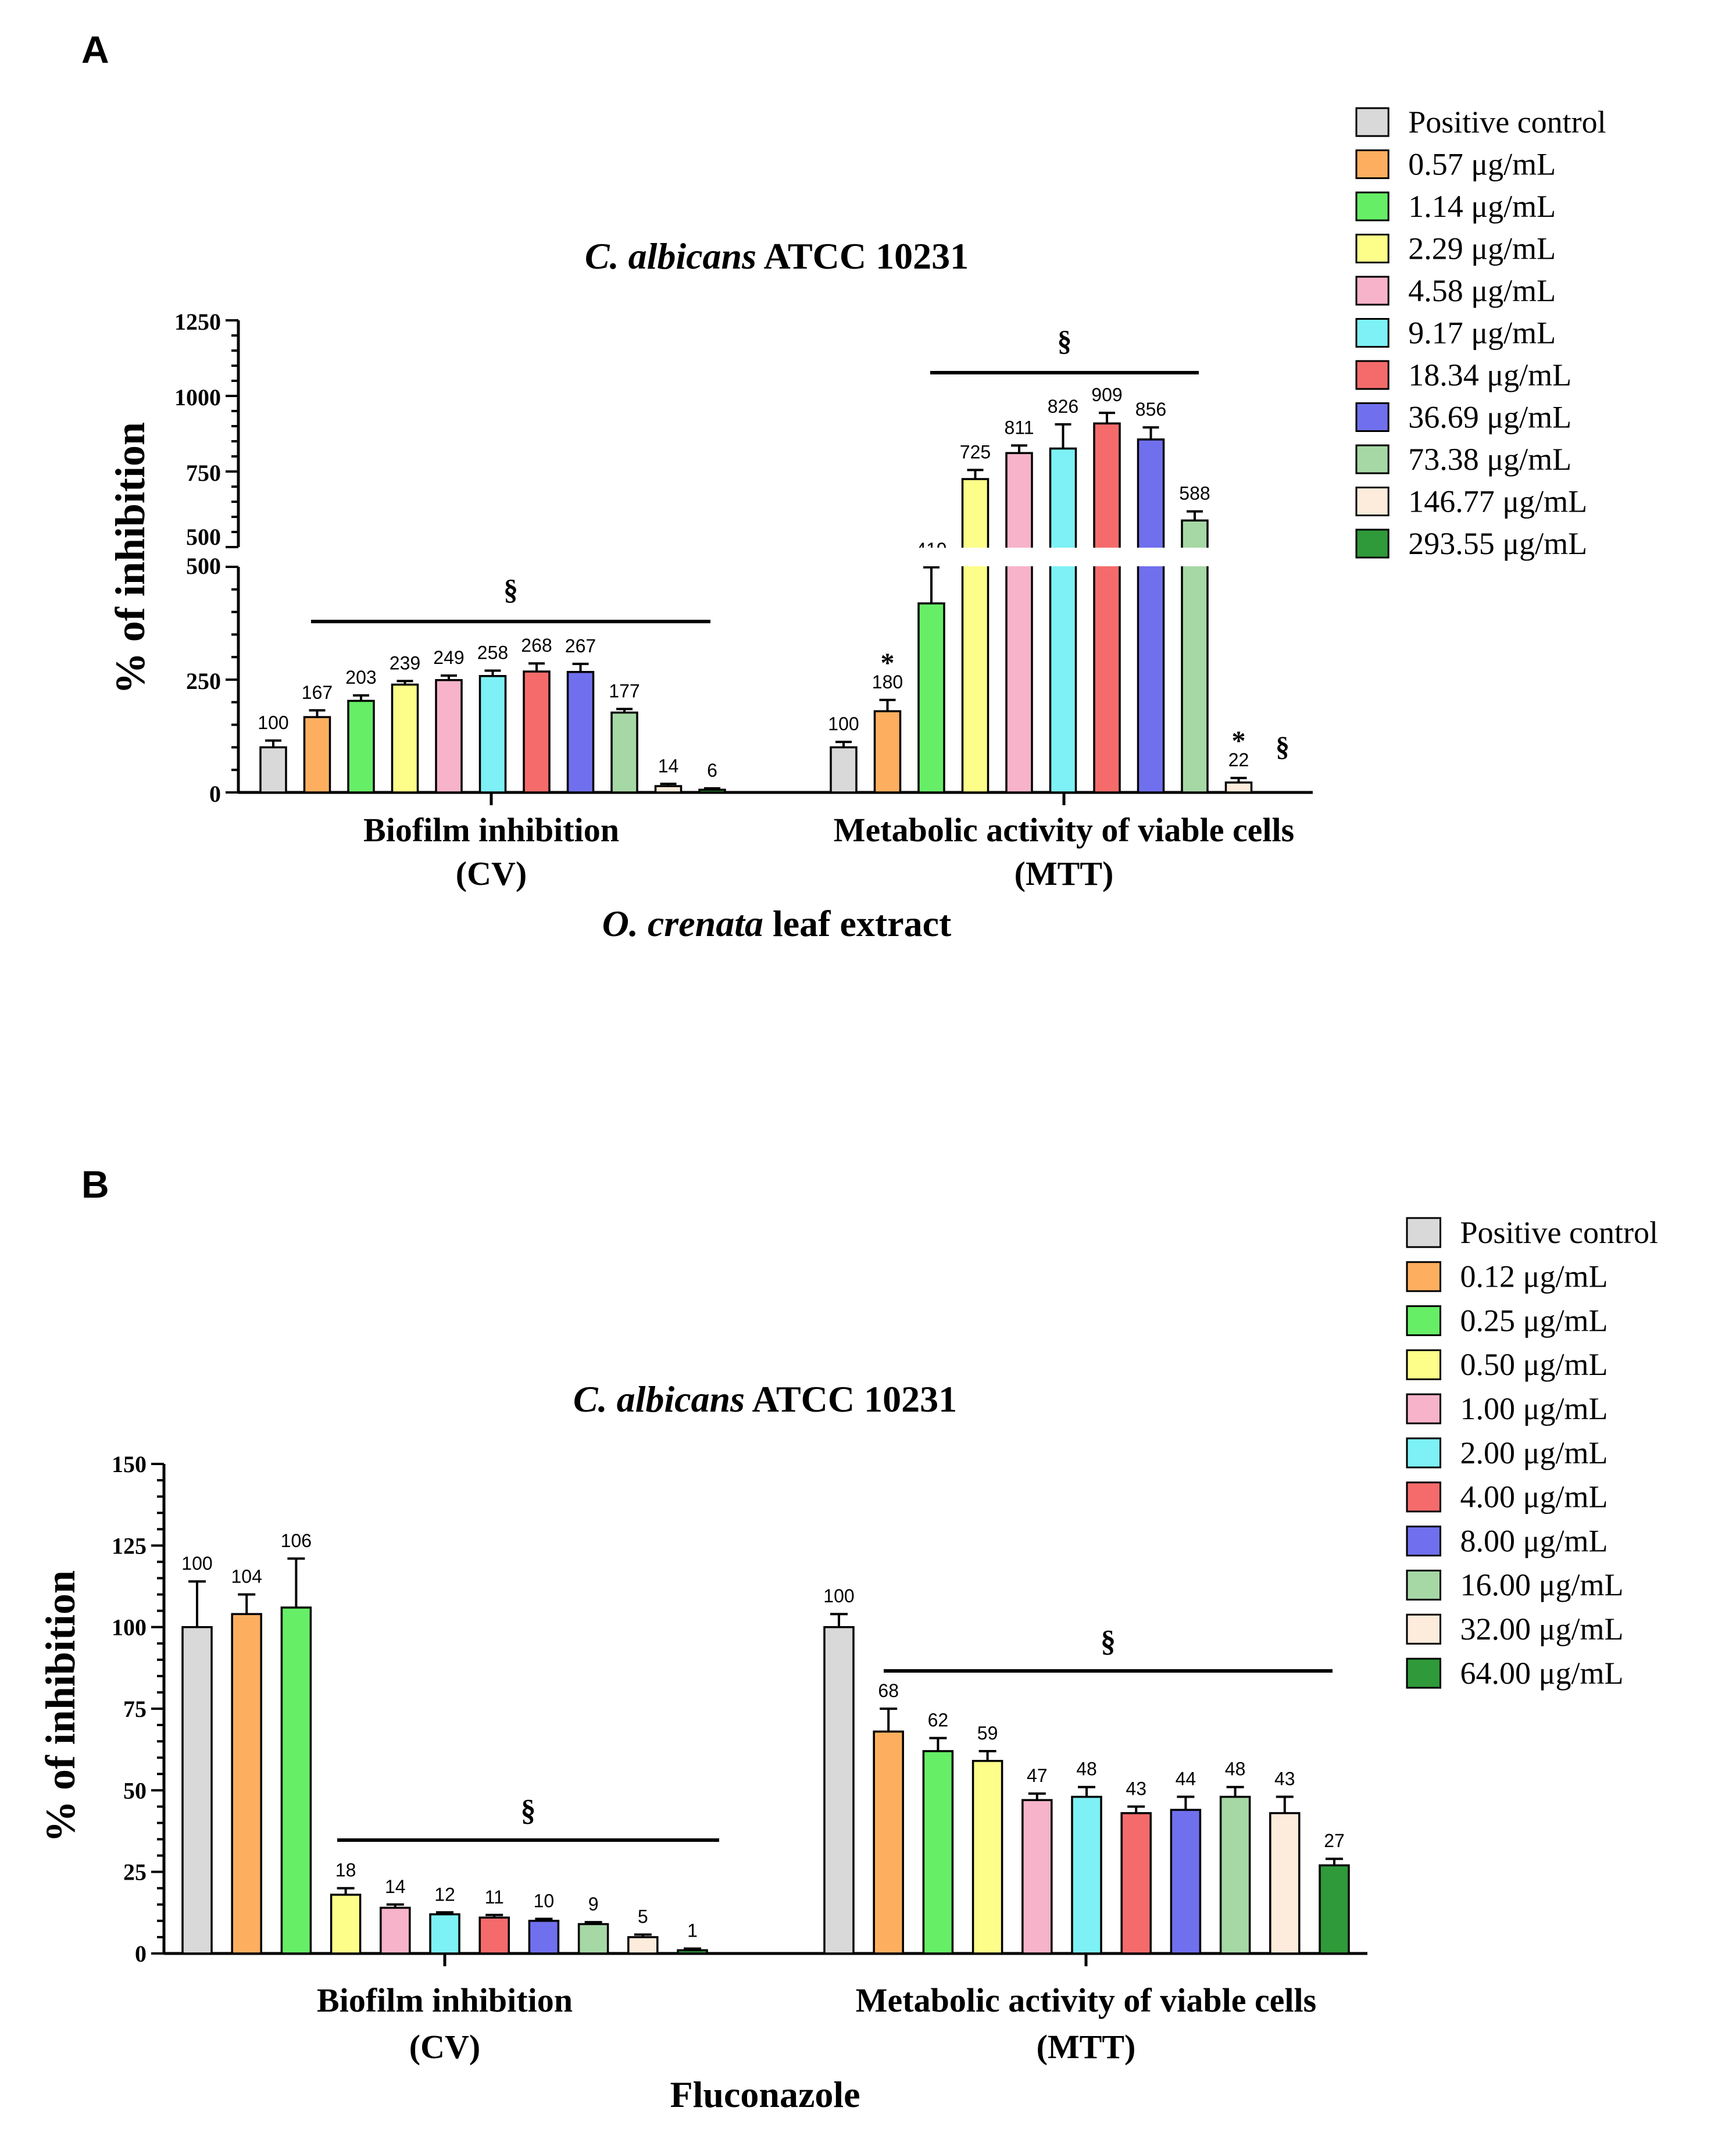  I want to click on value-label-b-g0-8: 9, so click(593, 1904).